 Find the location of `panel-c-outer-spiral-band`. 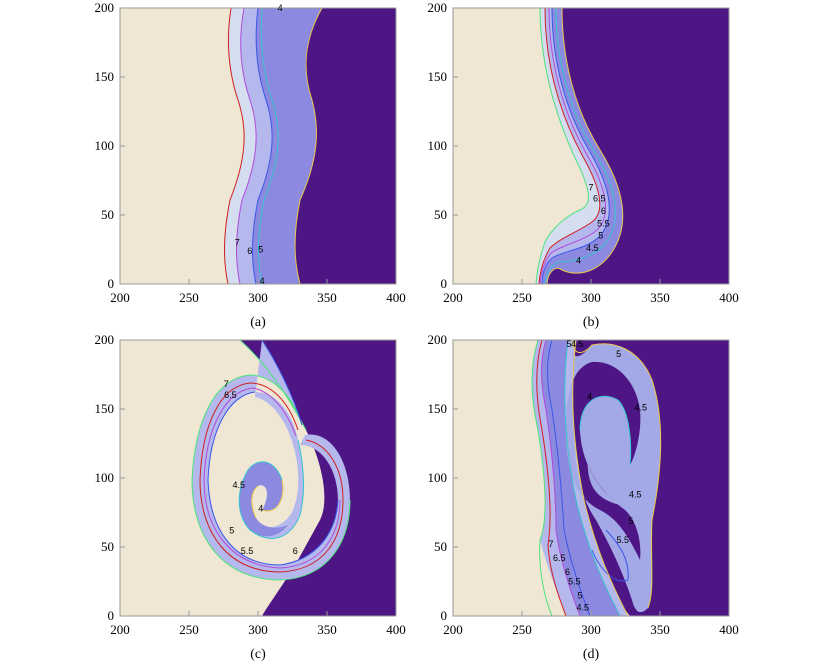

panel-c-outer-spiral-band is located at coordinates (271, 460).